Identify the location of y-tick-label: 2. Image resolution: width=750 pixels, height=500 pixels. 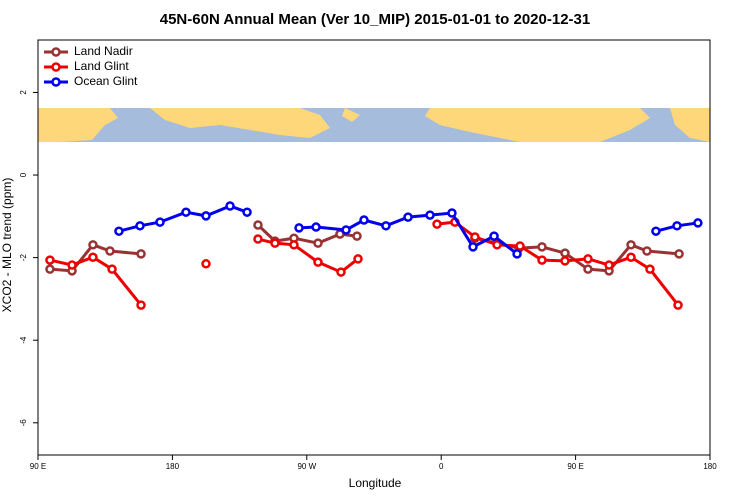
(23, 92).